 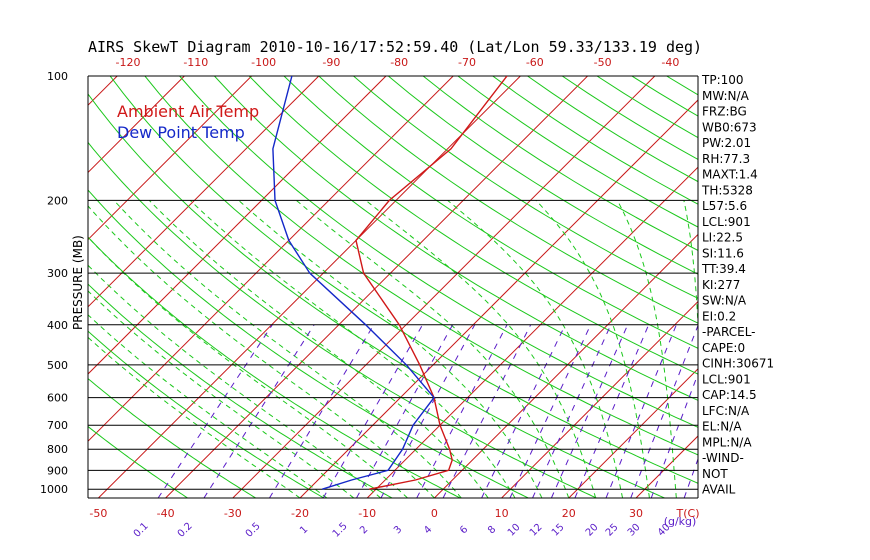 What do you see at coordinates (233, 513) in the screenshot?
I see `bottom-temp-tick-label: -30` at bounding box center [233, 513].